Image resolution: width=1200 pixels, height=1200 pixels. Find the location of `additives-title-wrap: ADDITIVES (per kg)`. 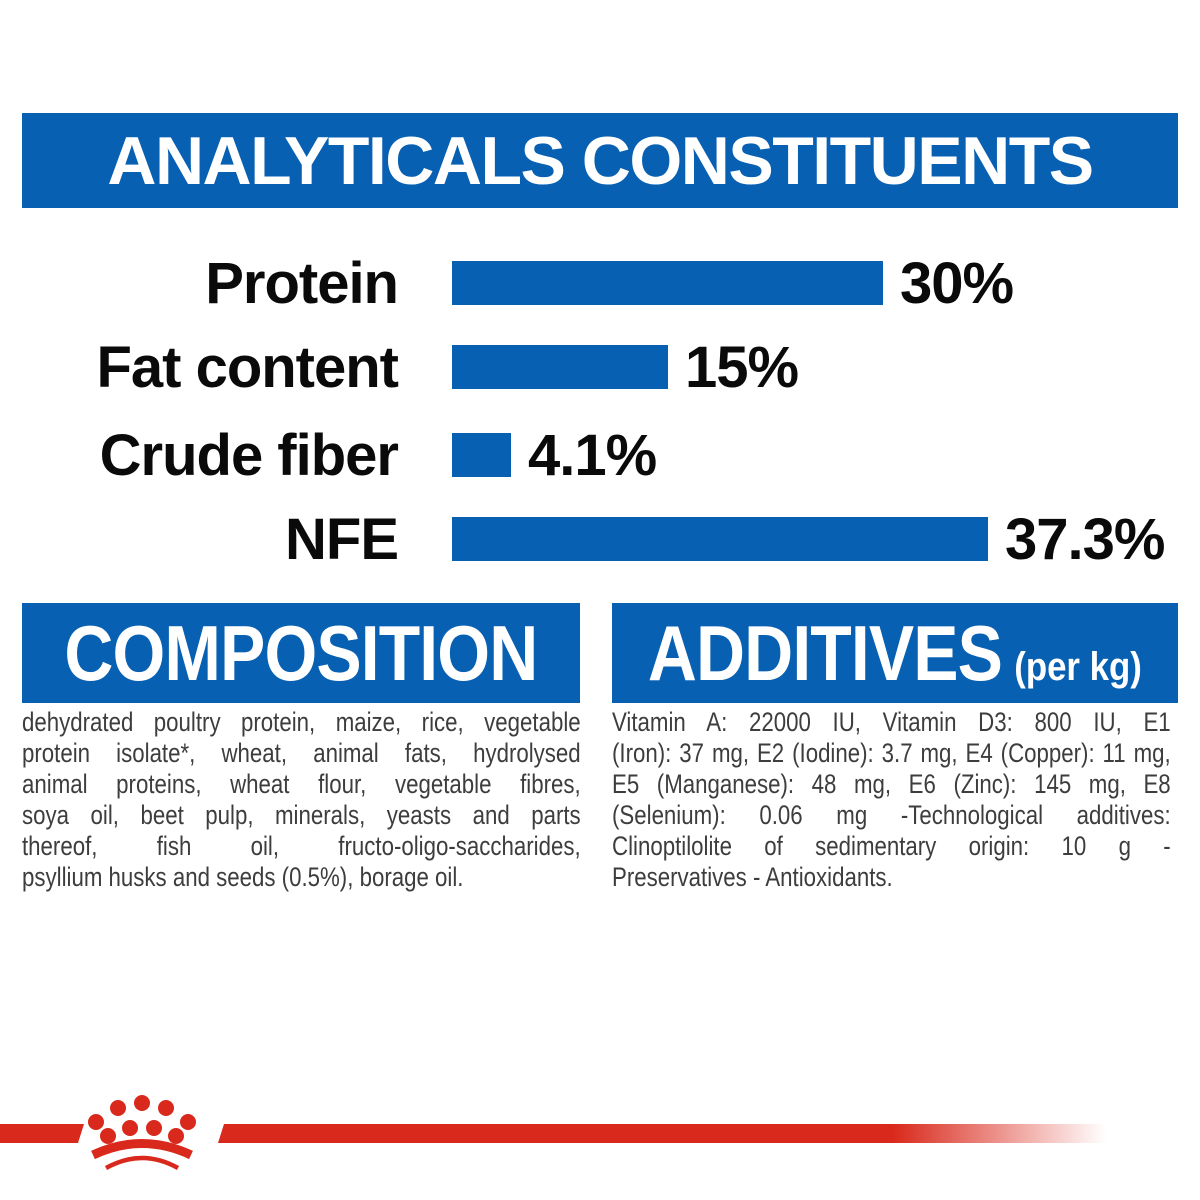

additives-title-wrap: ADDITIVES (per kg) is located at coordinates (895, 653).